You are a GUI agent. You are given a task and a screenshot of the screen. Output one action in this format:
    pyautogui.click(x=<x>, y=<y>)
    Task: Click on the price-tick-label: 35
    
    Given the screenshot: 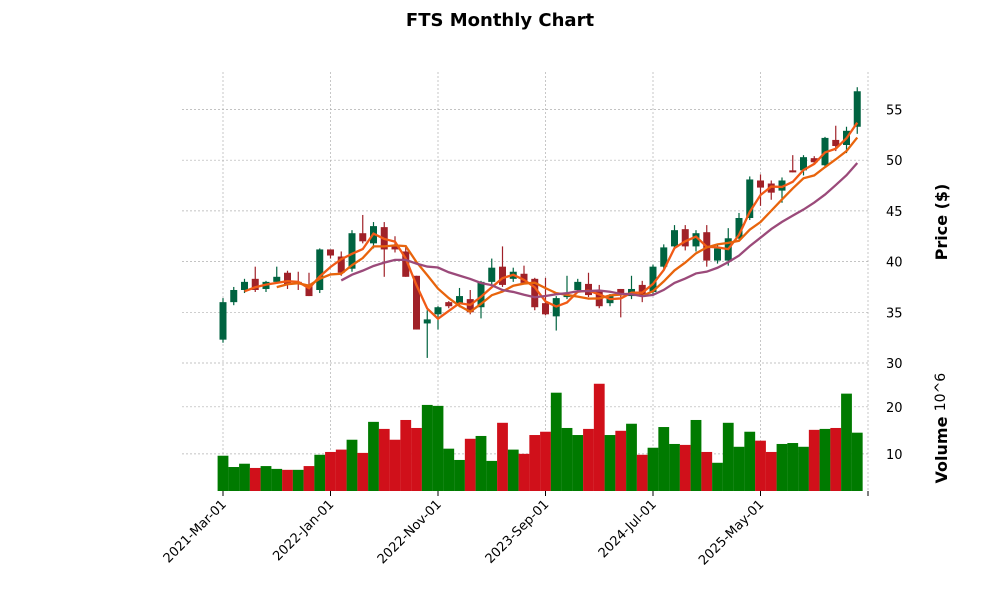 What is the action you would take?
    pyautogui.click(x=894, y=313)
    